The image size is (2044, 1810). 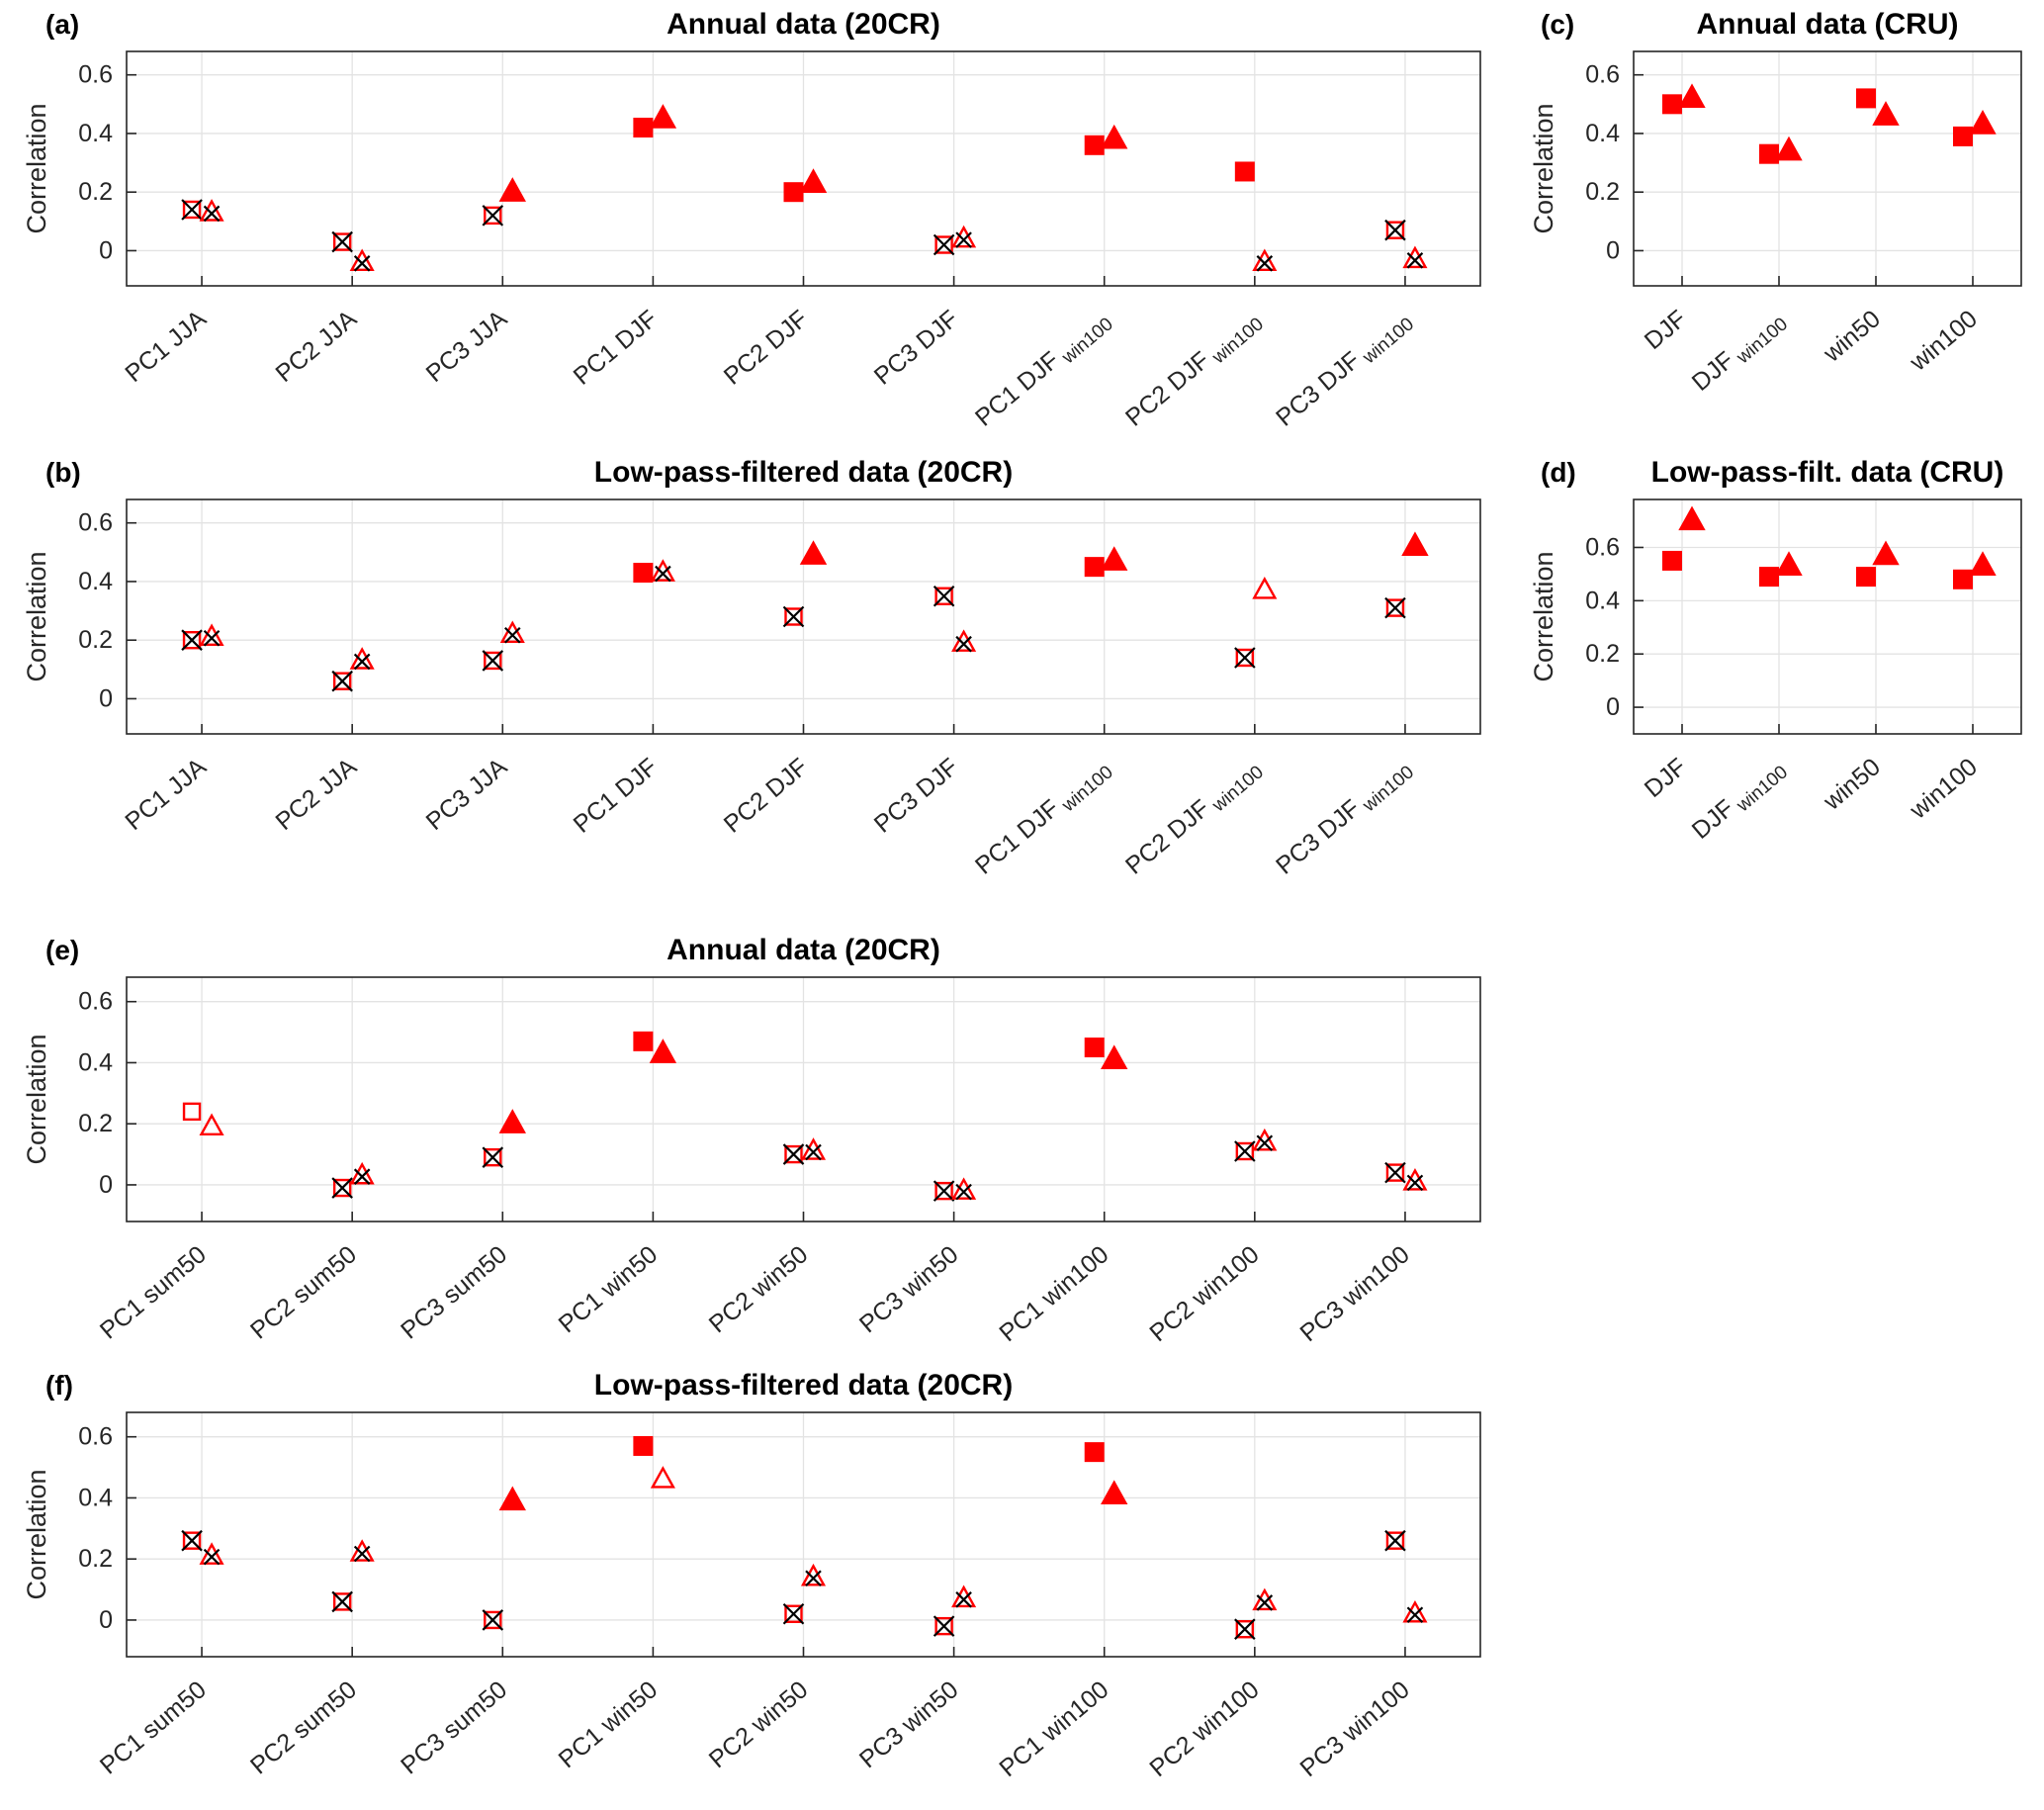 I want to click on x-tick-label: PC1 DJF, so click(x=616, y=796).